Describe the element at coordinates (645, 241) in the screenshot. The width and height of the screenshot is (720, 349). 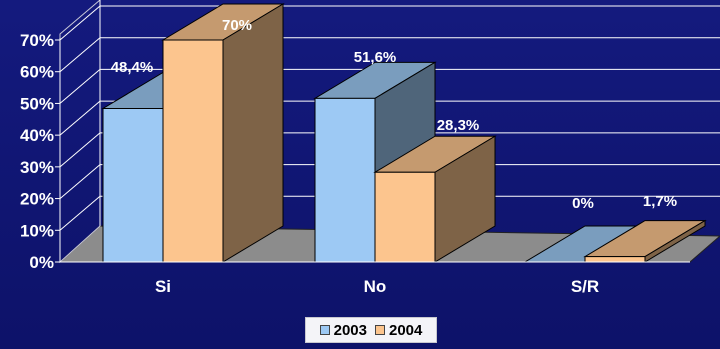
I see `bar-2004-S/R` at that location.